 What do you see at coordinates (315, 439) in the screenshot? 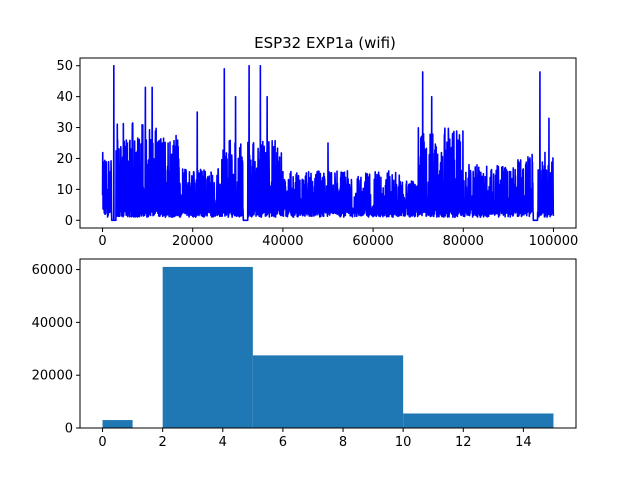
I see `bottom-x-axis: 0 2 4 6 8 10 12 14` at bounding box center [315, 439].